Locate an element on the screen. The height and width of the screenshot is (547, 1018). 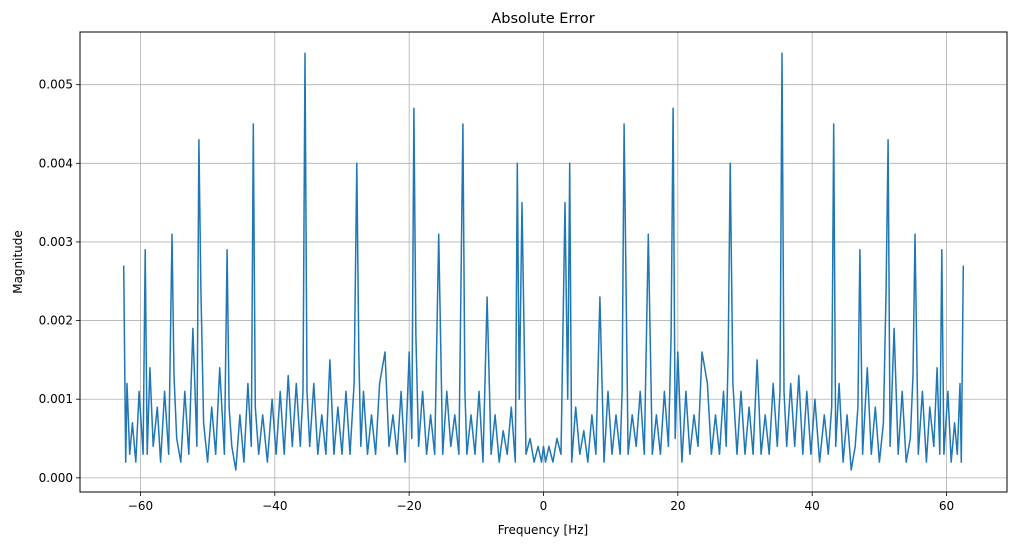
y-axis: 0.000 0.001 0.002 0.003 0.004 0.005 is located at coordinates (59, 281).